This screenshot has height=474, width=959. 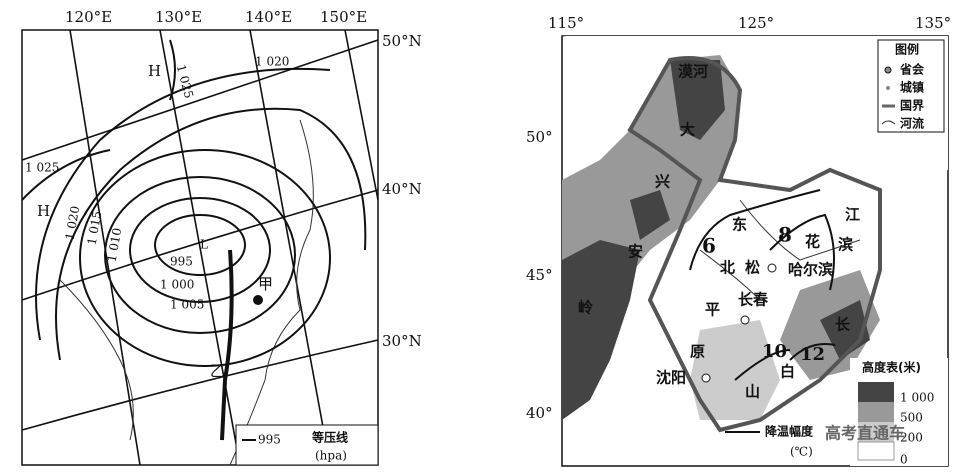 I want to click on place: 漠河, so click(x=693, y=72).